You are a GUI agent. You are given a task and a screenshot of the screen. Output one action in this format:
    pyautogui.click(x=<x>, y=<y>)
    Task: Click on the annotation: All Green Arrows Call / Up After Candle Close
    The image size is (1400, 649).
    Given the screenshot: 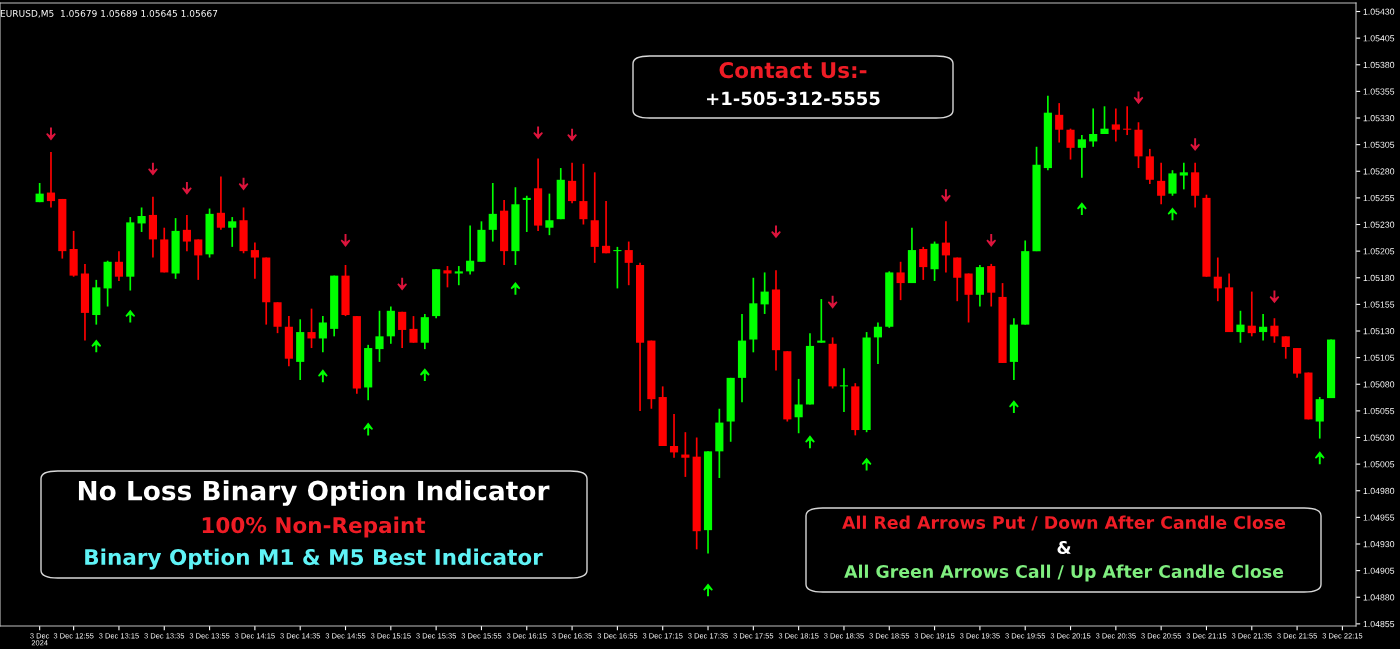 What is the action you would take?
    pyautogui.click(x=1064, y=573)
    